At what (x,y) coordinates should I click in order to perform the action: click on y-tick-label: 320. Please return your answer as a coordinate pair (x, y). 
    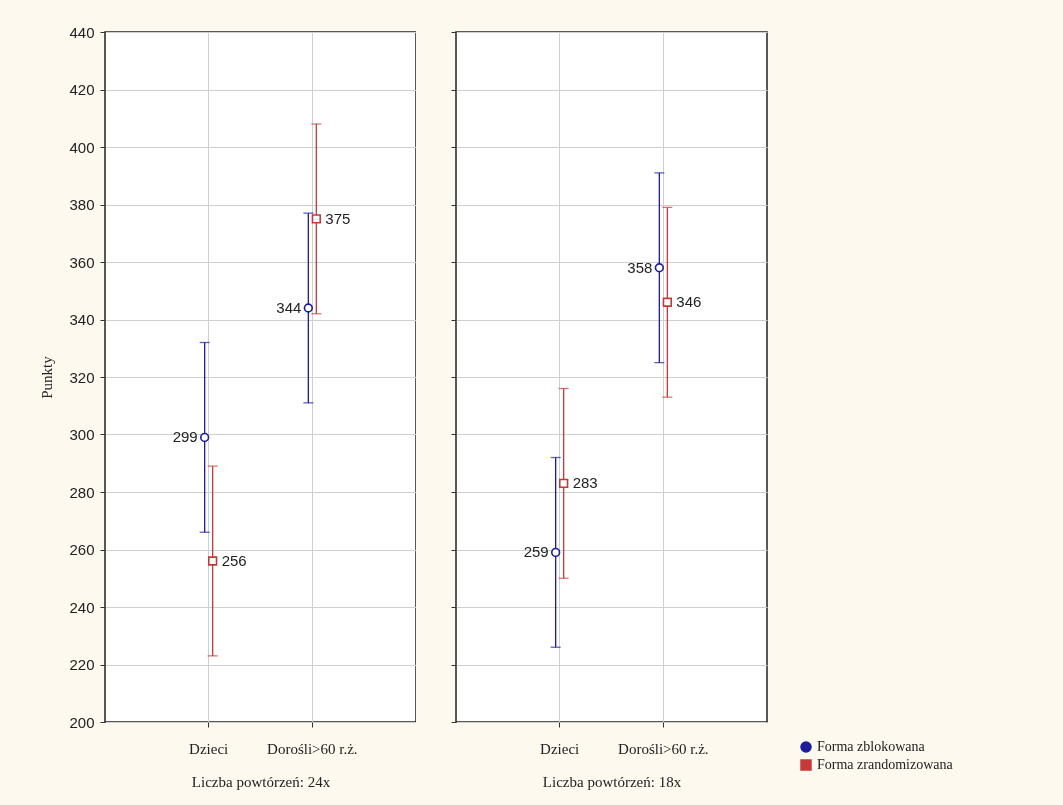
    Looking at the image, I should click on (82, 377).